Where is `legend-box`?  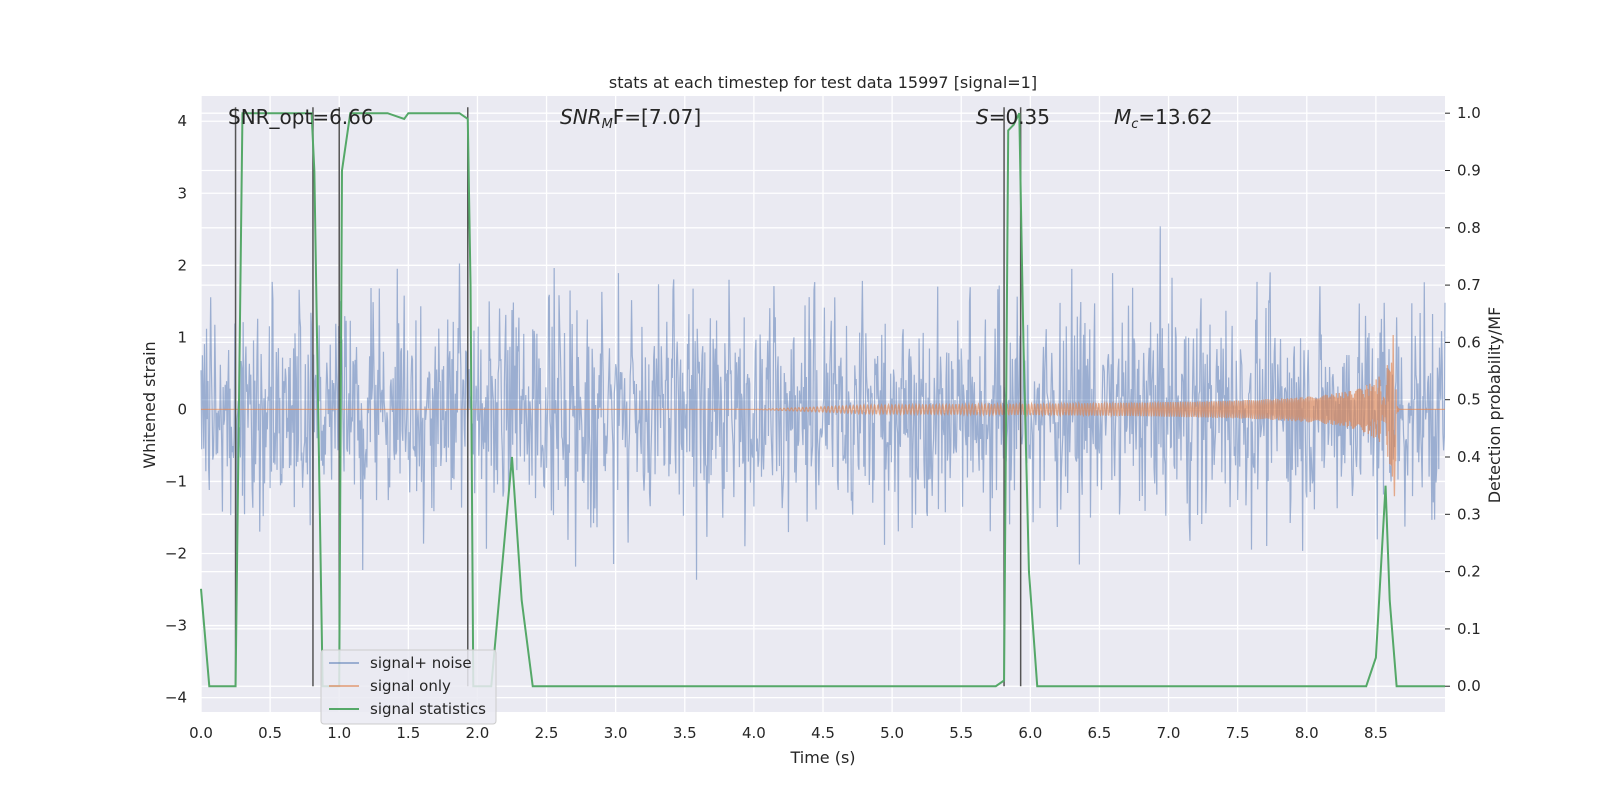 legend-box is located at coordinates (408, 687).